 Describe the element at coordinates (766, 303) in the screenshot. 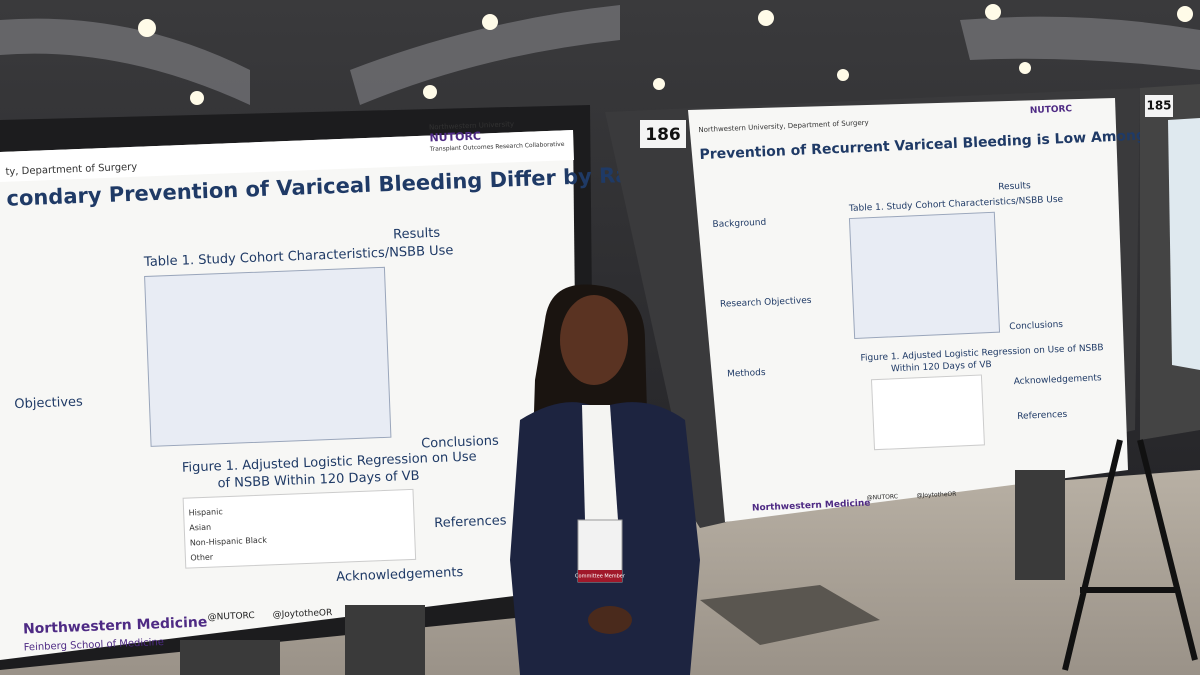

I see `section-heading: Research Objectives` at that location.